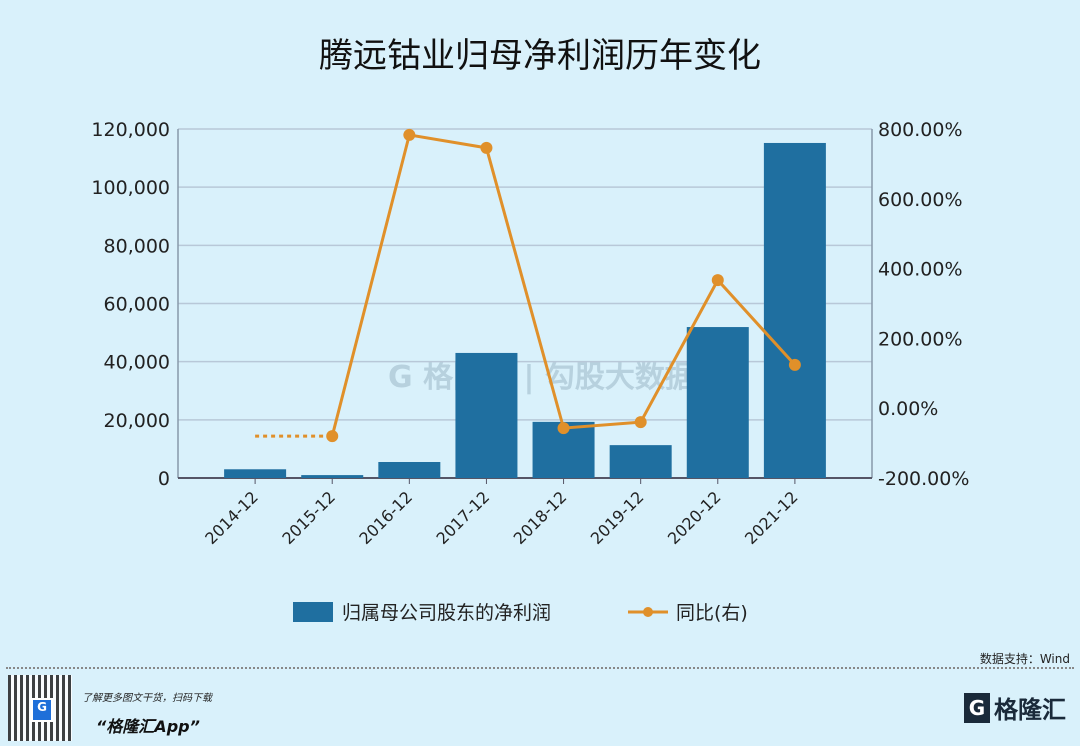  What do you see at coordinates (137, 305) in the screenshot?
I see `y-left-tick: 60,000` at bounding box center [137, 305].